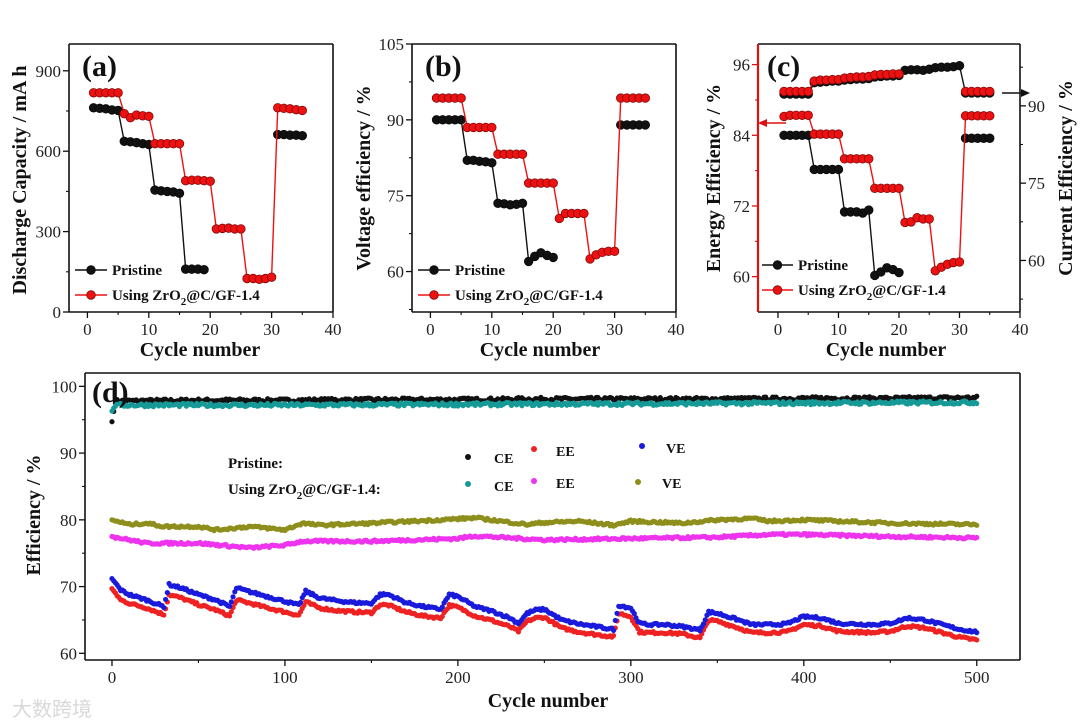  Describe the element at coordinates (503, 459) in the screenshot. I see `legend-d-pristine-ce: CE` at that location.